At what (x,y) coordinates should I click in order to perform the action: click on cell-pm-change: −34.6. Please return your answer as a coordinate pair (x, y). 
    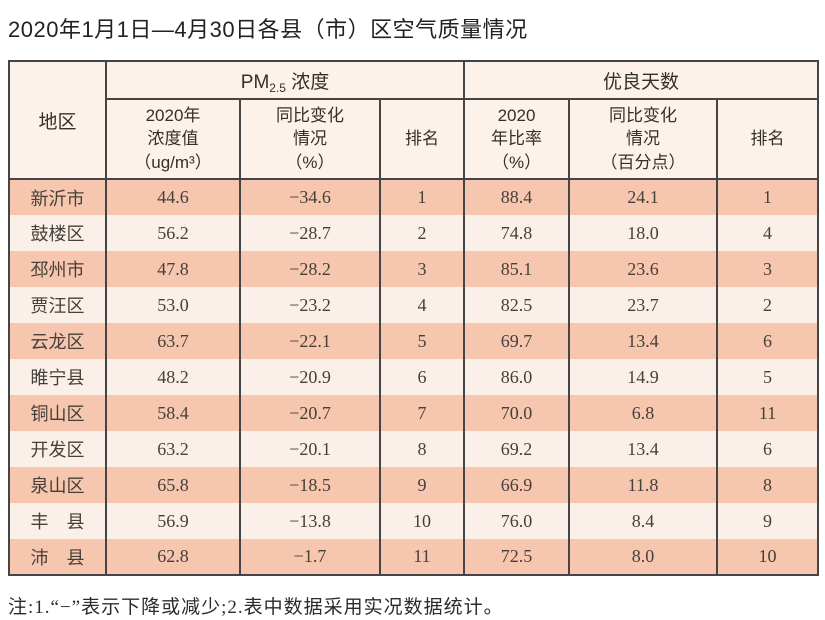
    Looking at the image, I should click on (309, 197).